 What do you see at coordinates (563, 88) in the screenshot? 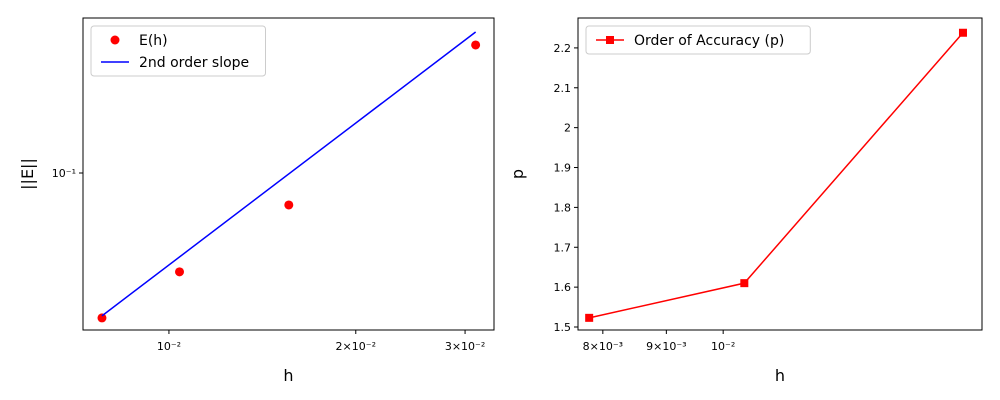
I see `y-tick-label: 2.1` at bounding box center [563, 88].